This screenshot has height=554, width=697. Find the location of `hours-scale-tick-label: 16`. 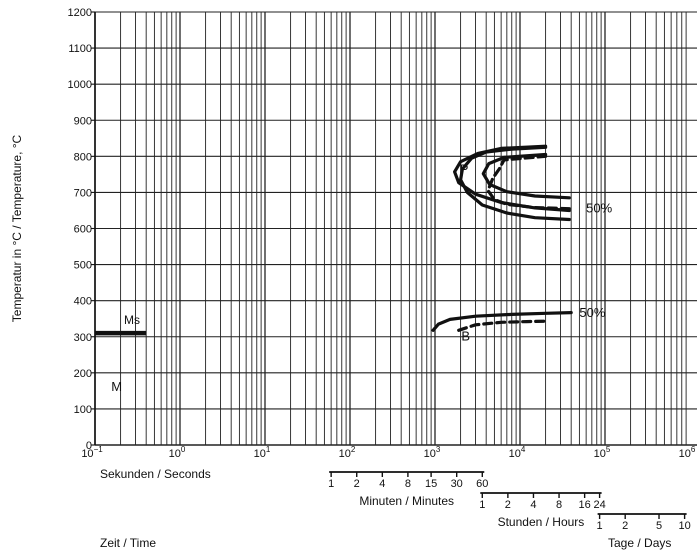

hours-scale-tick-label: 16 is located at coordinates (585, 505).